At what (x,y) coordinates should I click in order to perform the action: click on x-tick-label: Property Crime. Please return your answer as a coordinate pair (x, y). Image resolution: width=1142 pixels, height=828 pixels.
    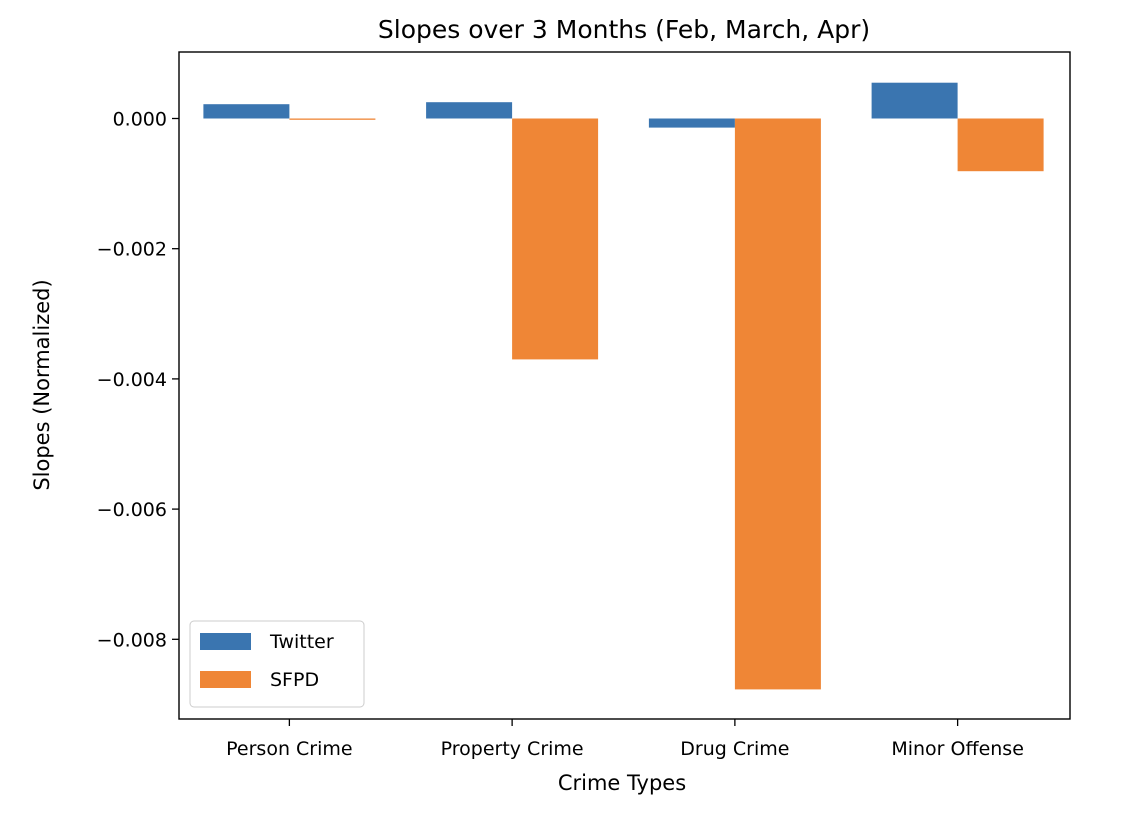
    Looking at the image, I should click on (512, 749).